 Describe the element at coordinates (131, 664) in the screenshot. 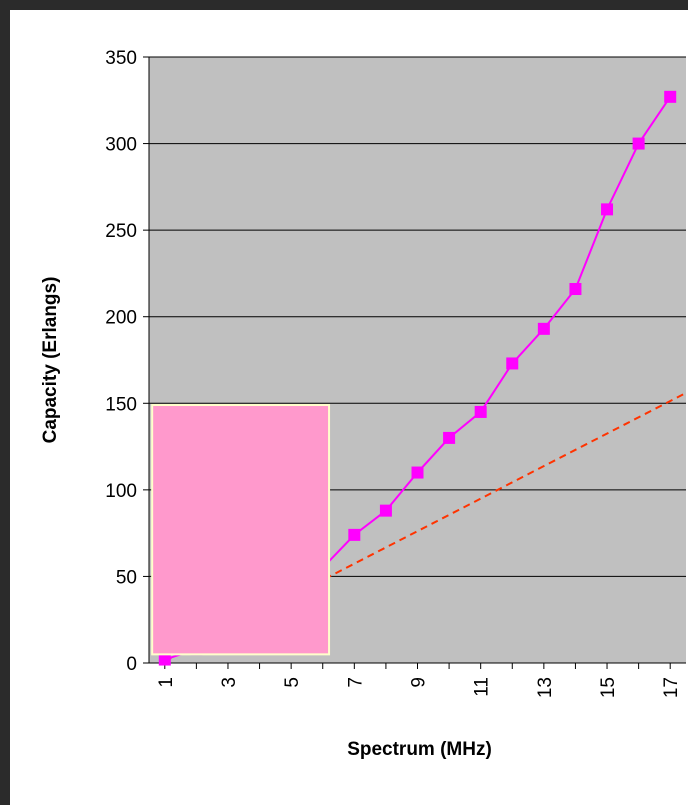

I see `y-tick-label-0: 0` at that location.